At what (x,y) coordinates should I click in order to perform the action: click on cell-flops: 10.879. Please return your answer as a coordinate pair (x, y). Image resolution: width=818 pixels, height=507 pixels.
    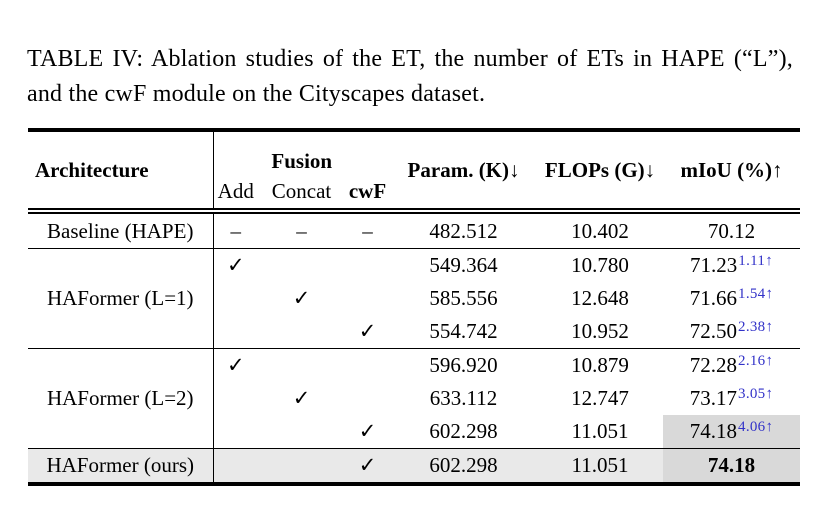
    Looking at the image, I should click on (600, 365).